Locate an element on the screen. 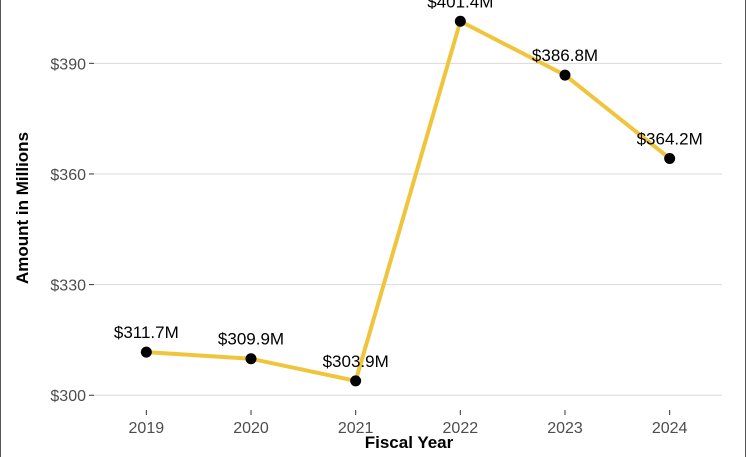  x-tick-label: 2021 is located at coordinates (356, 428).